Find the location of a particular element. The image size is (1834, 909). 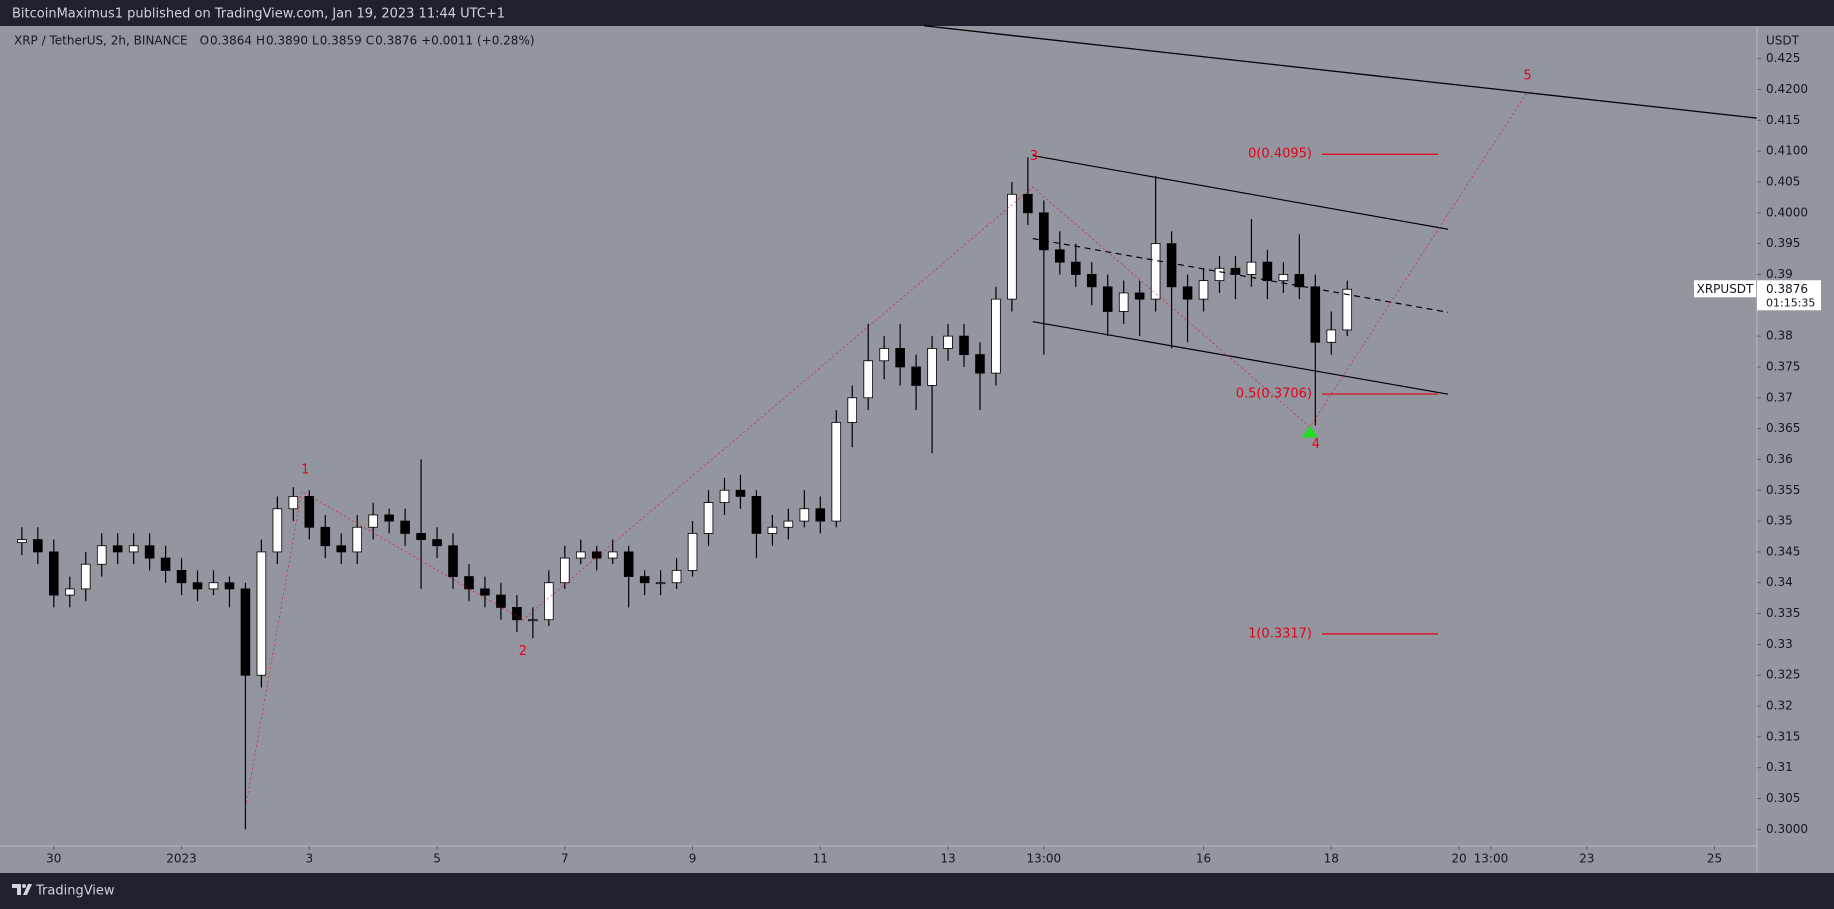

y-tick-label: 0.345 is located at coordinates (1783, 551).